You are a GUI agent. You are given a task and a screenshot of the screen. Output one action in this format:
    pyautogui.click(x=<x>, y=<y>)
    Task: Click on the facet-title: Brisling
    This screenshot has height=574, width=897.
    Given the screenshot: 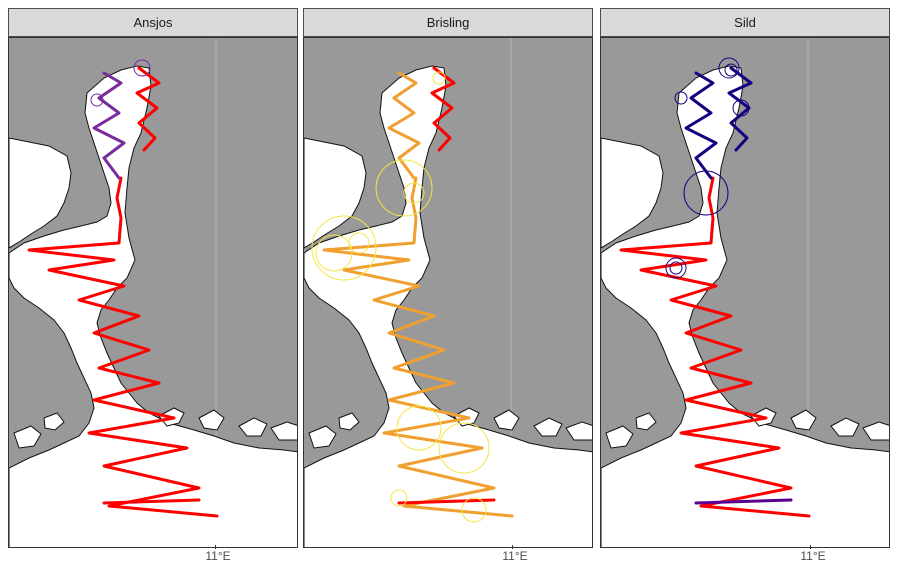 What is the action you would take?
    pyautogui.click(x=448, y=22)
    